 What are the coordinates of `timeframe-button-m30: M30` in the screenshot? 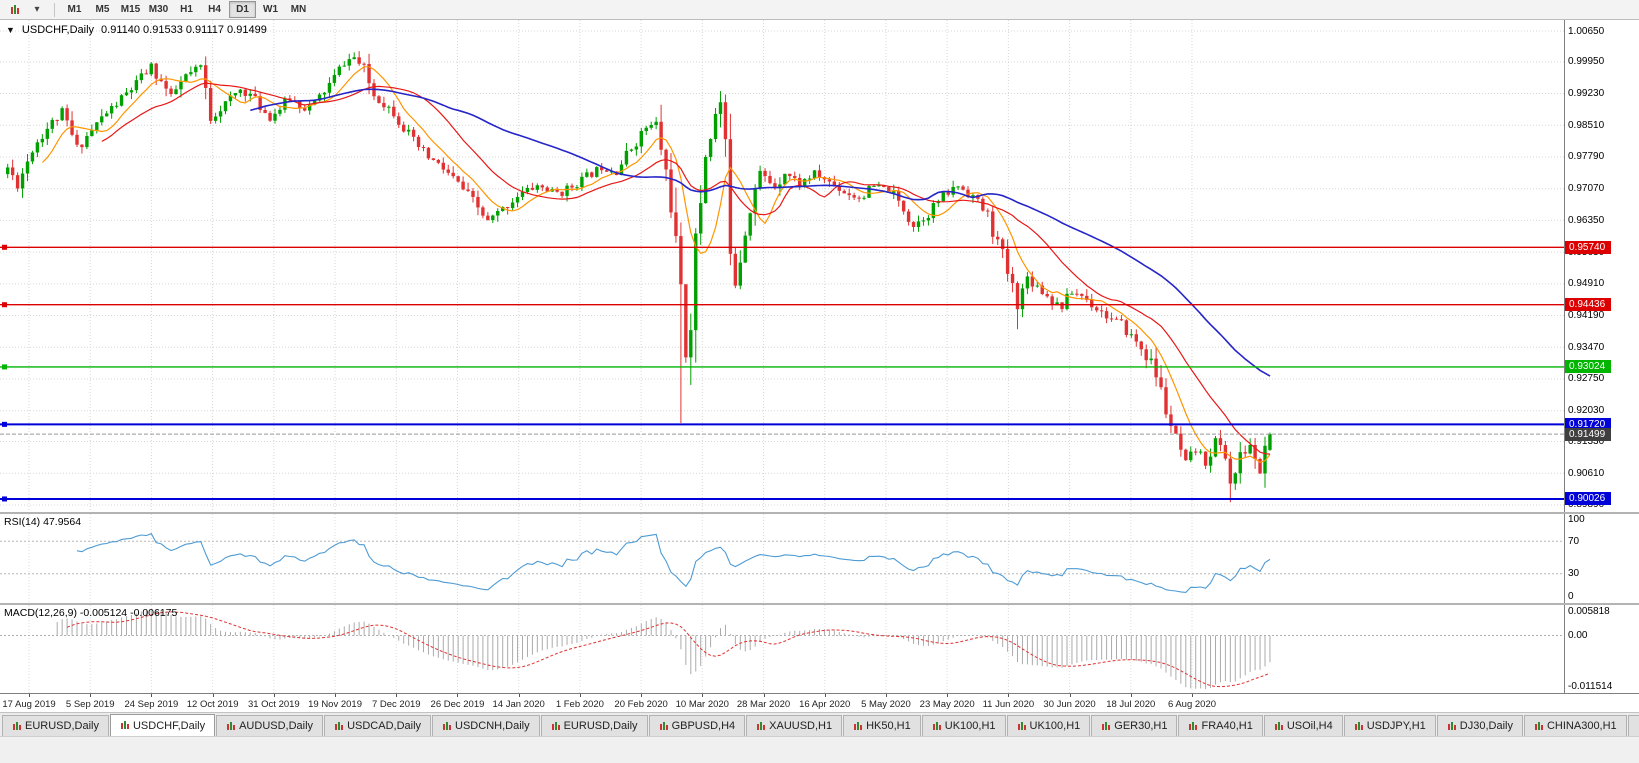 It's located at (158, 9).